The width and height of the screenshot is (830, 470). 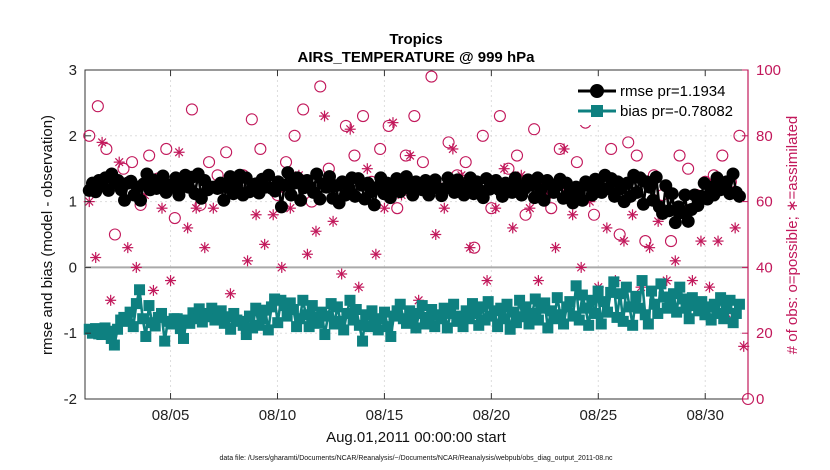 What do you see at coordinates (73, 267) in the screenshot?
I see `y-left-tick-label: 0` at bounding box center [73, 267].